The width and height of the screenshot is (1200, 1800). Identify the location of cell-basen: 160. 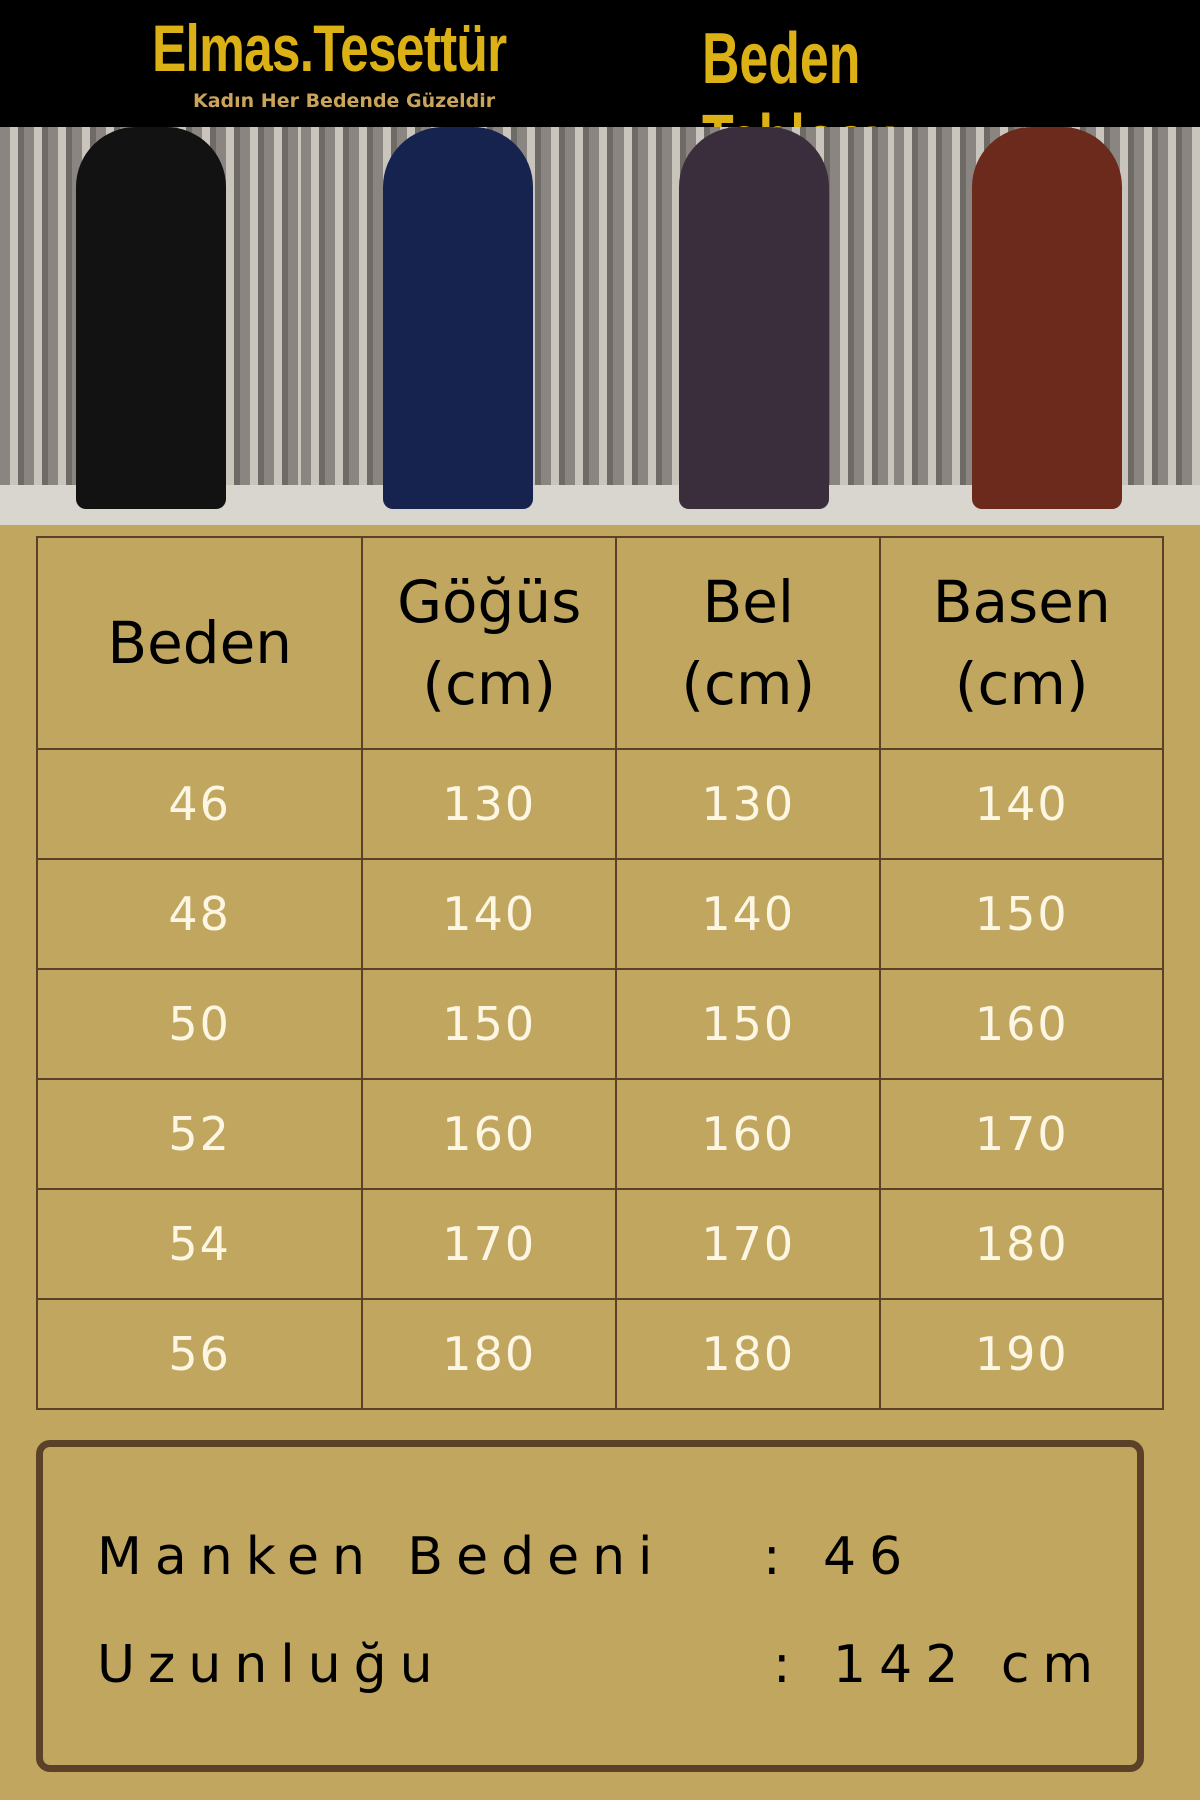
(1021, 1024).